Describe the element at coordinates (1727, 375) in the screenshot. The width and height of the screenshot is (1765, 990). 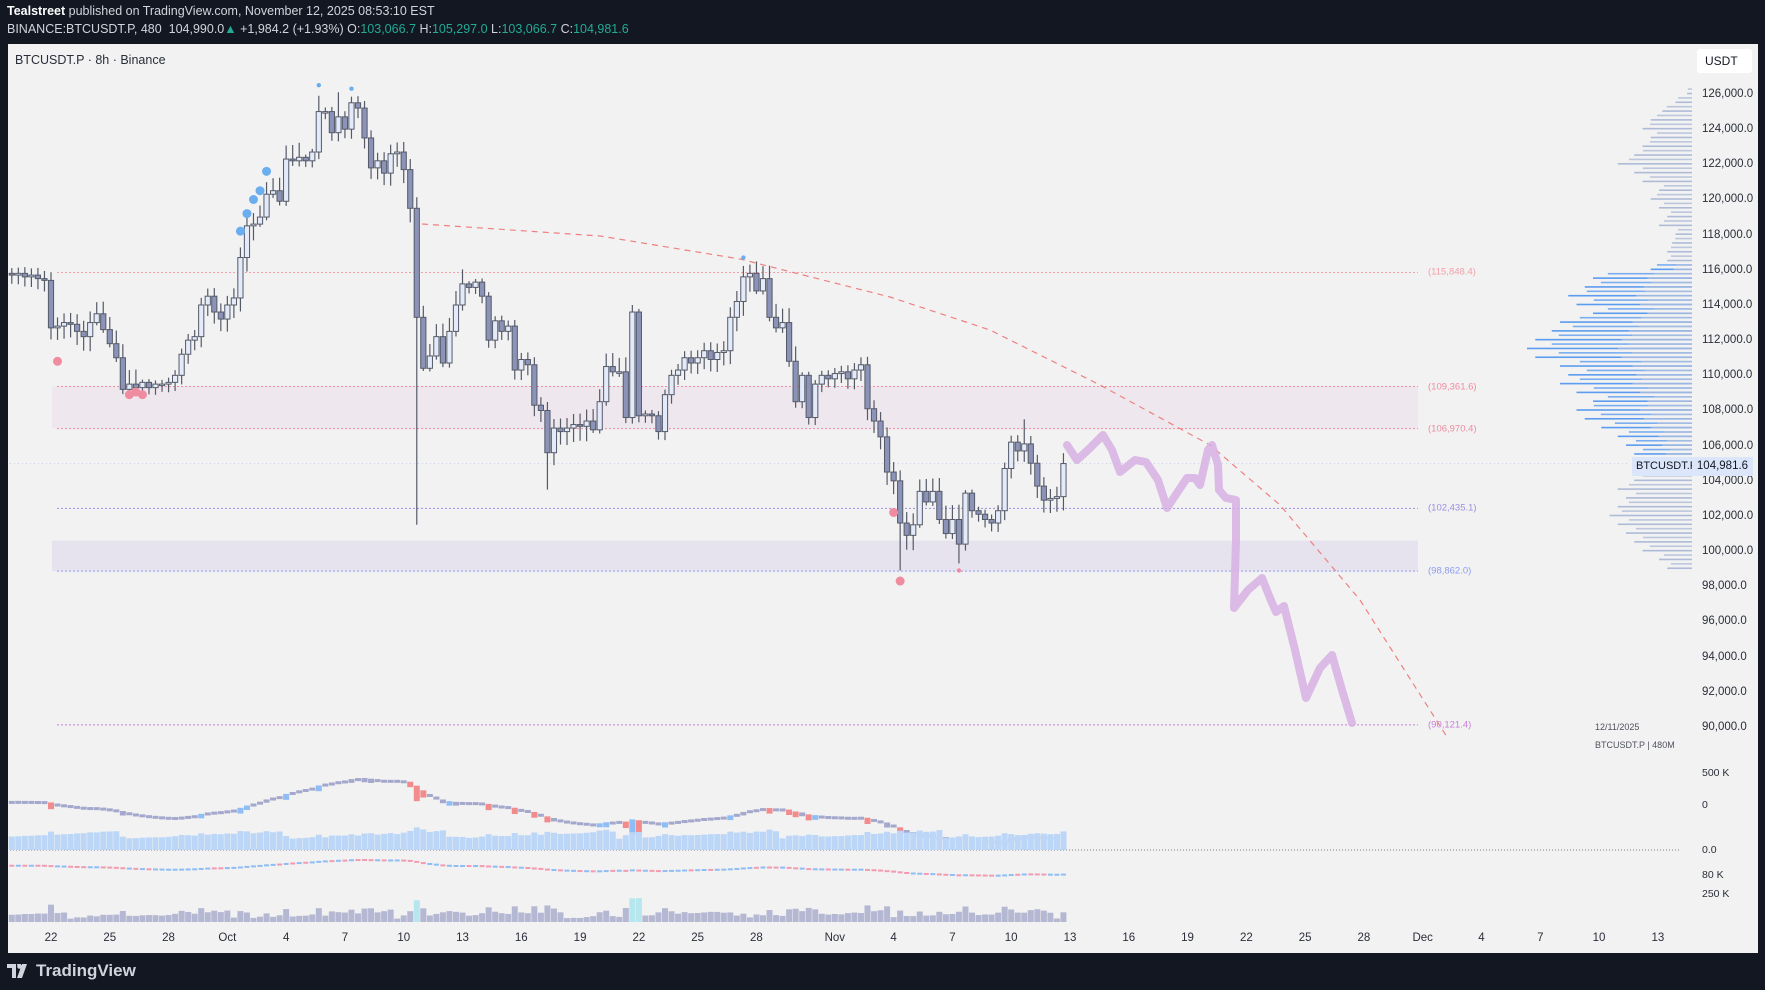
I see `price-axis-label: 110,000.0` at that location.